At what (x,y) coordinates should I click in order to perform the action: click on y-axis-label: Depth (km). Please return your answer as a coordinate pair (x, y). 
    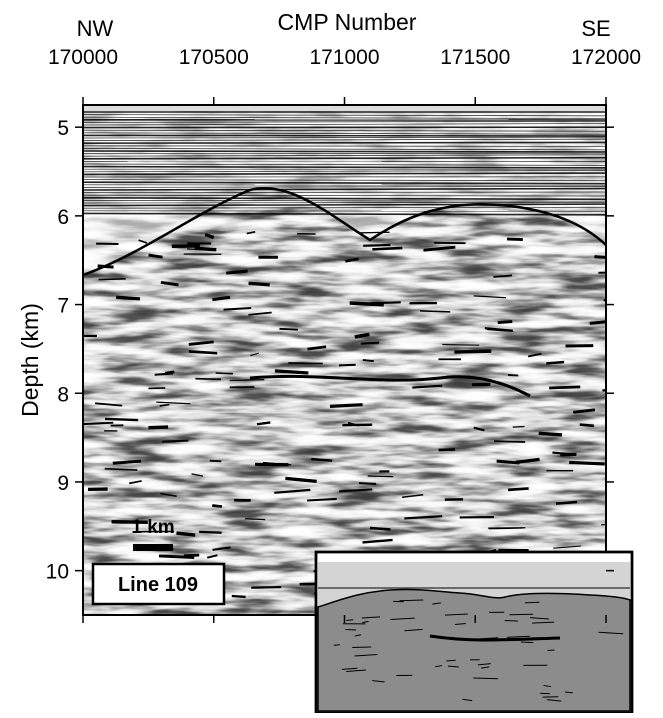
    Looking at the image, I should click on (30, 360).